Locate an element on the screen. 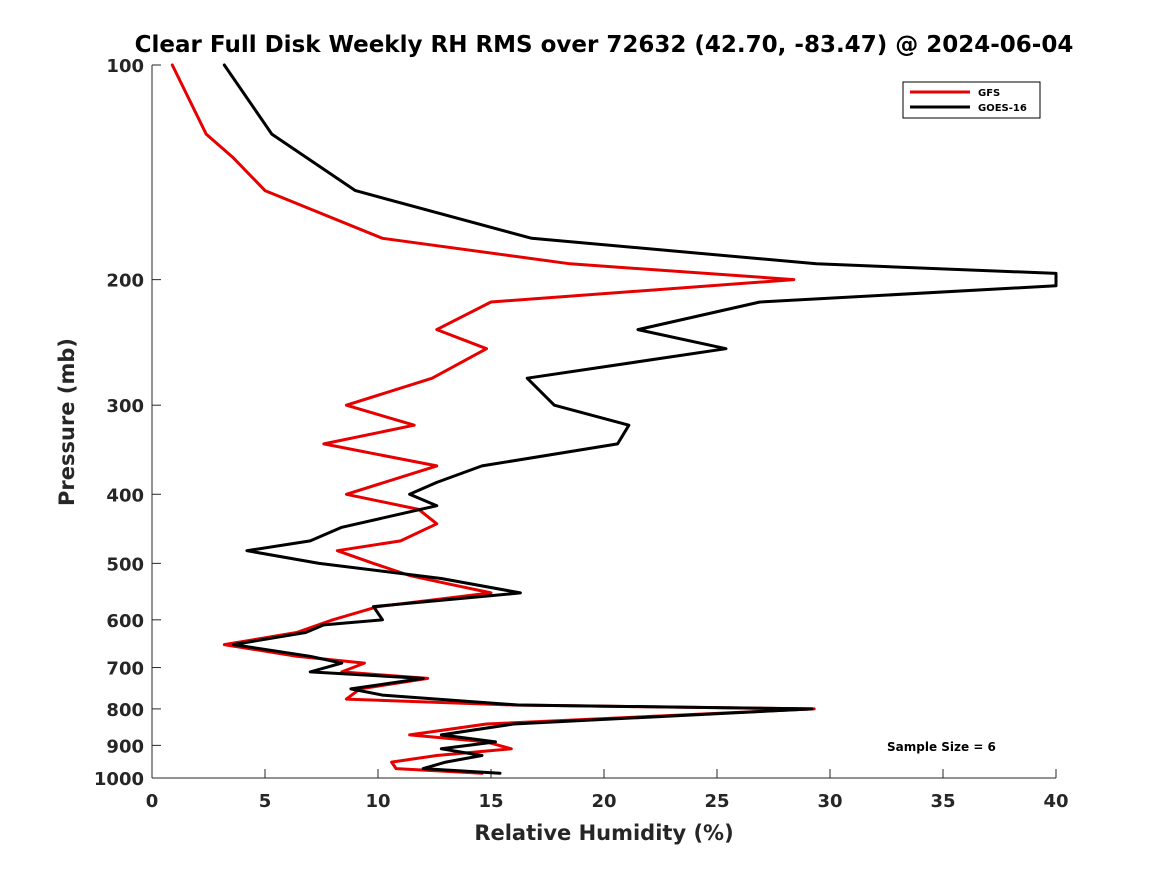 This screenshot has width=1167, height=875. x-axis-label: Relative Humidity (%) is located at coordinates (603, 833).